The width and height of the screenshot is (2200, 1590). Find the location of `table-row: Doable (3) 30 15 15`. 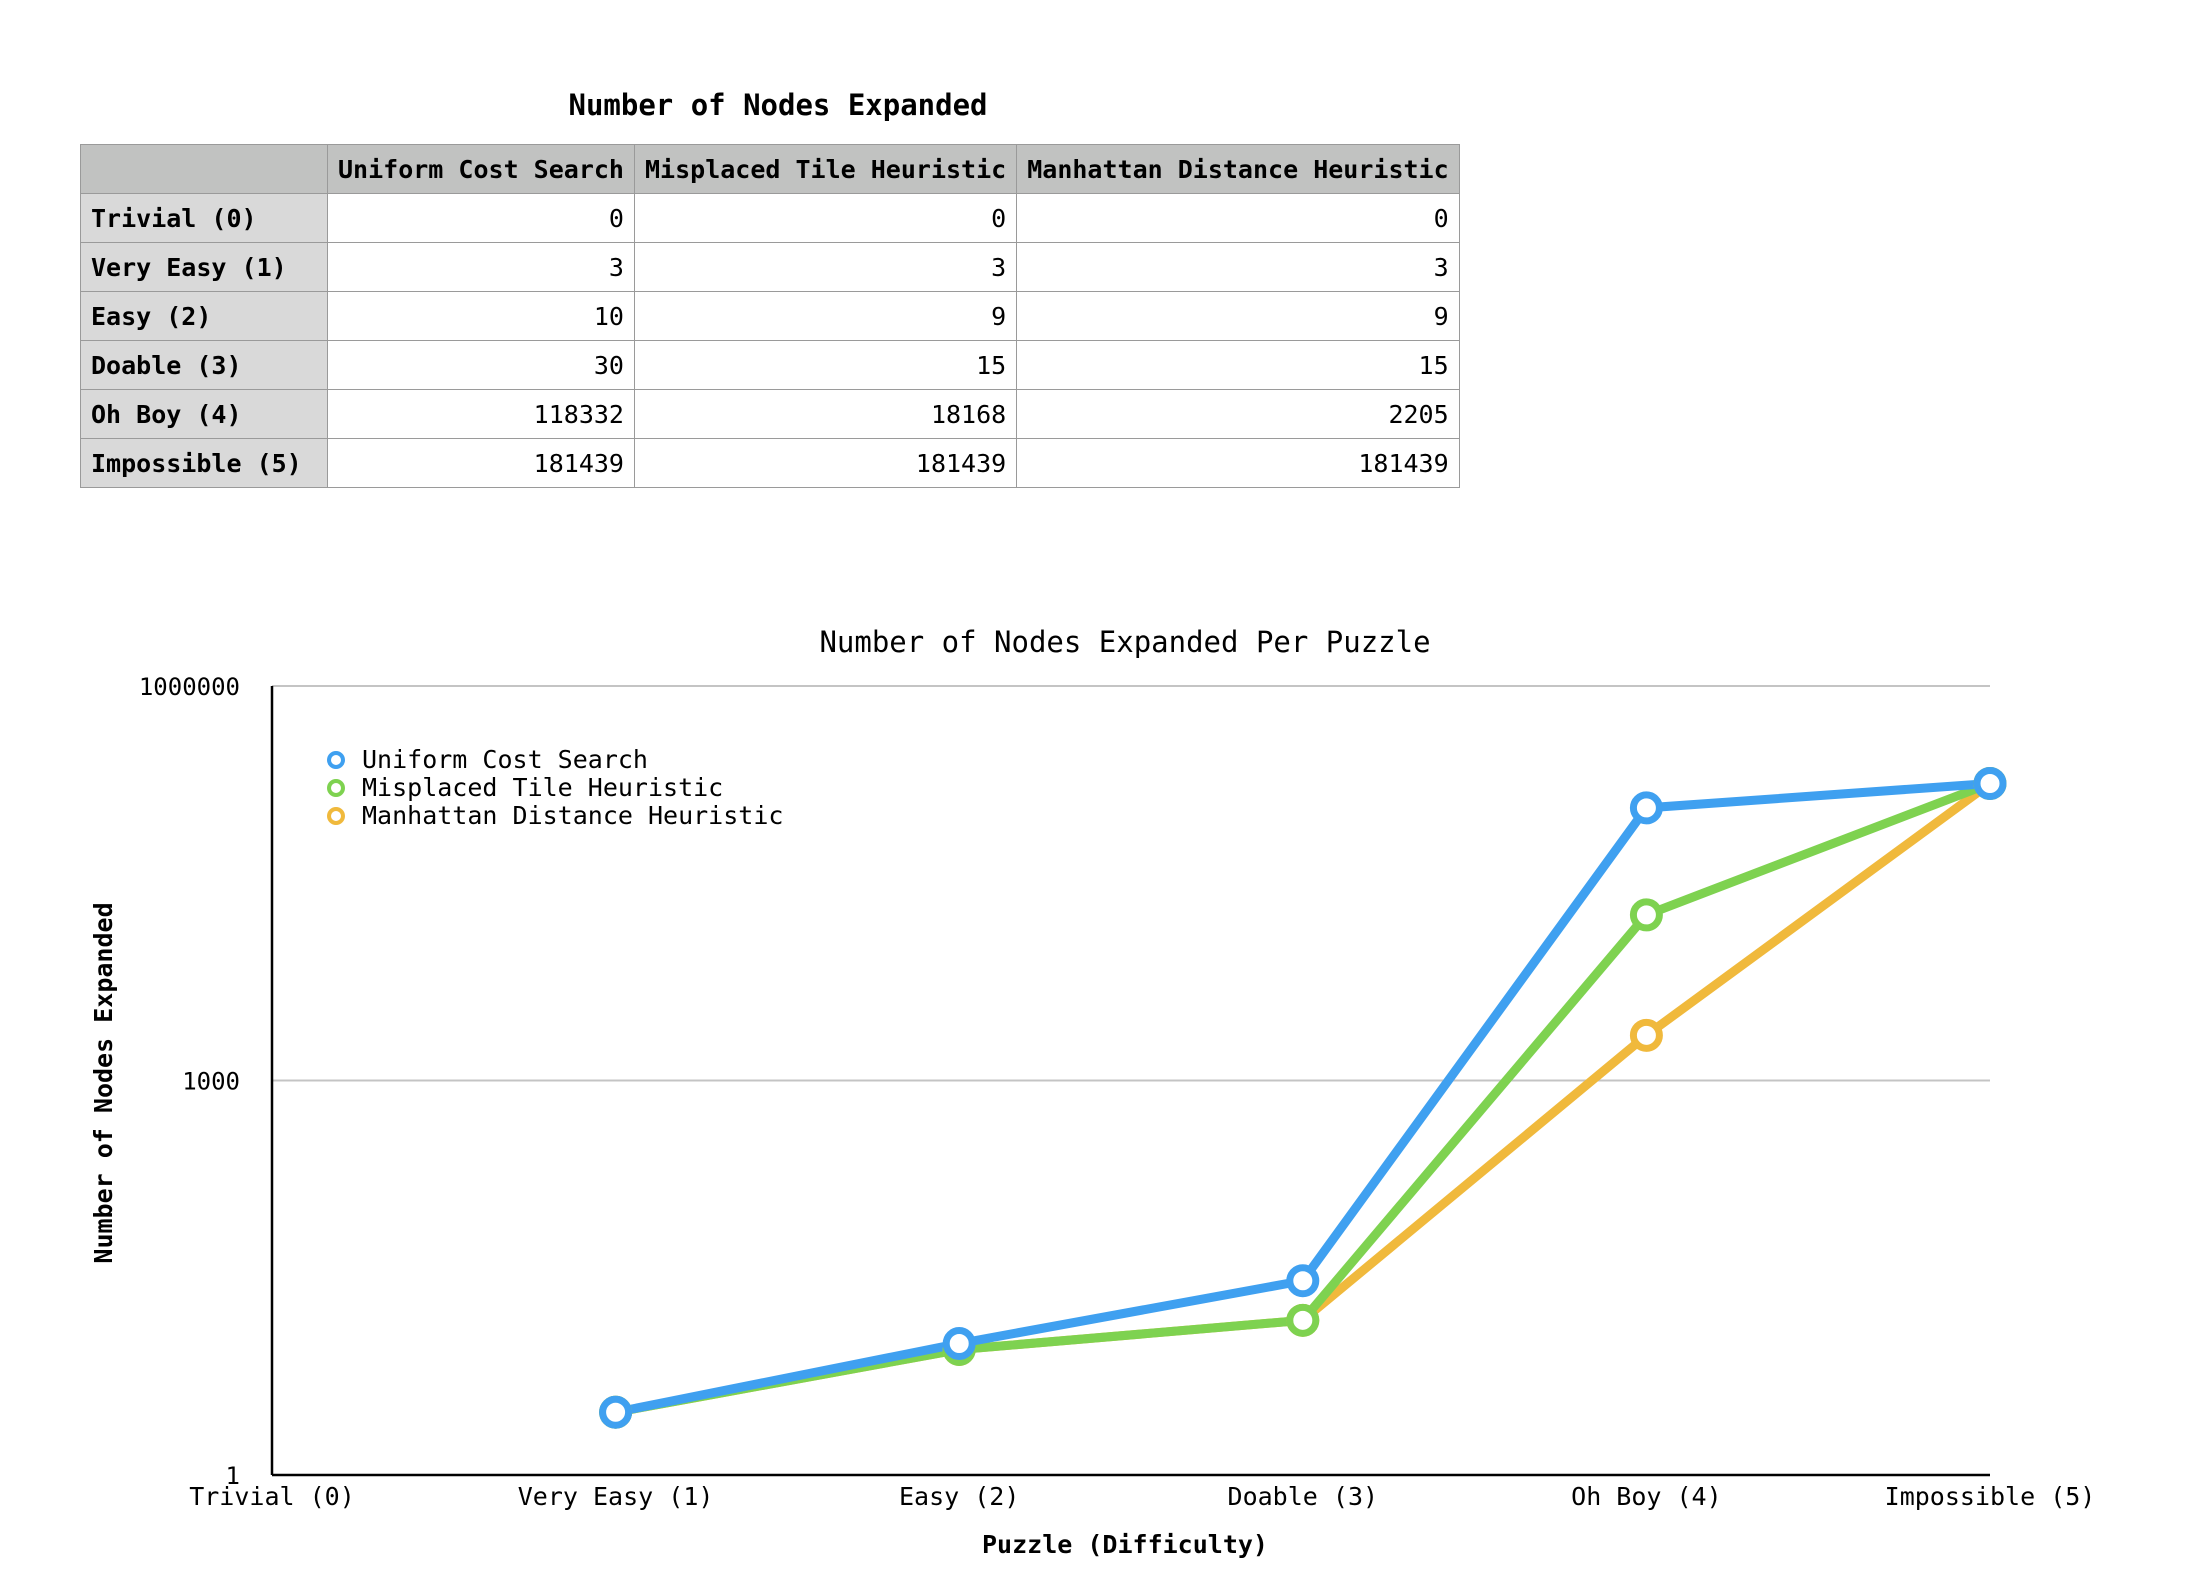

table-row: Doable (3) 30 15 15 is located at coordinates (770, 365).